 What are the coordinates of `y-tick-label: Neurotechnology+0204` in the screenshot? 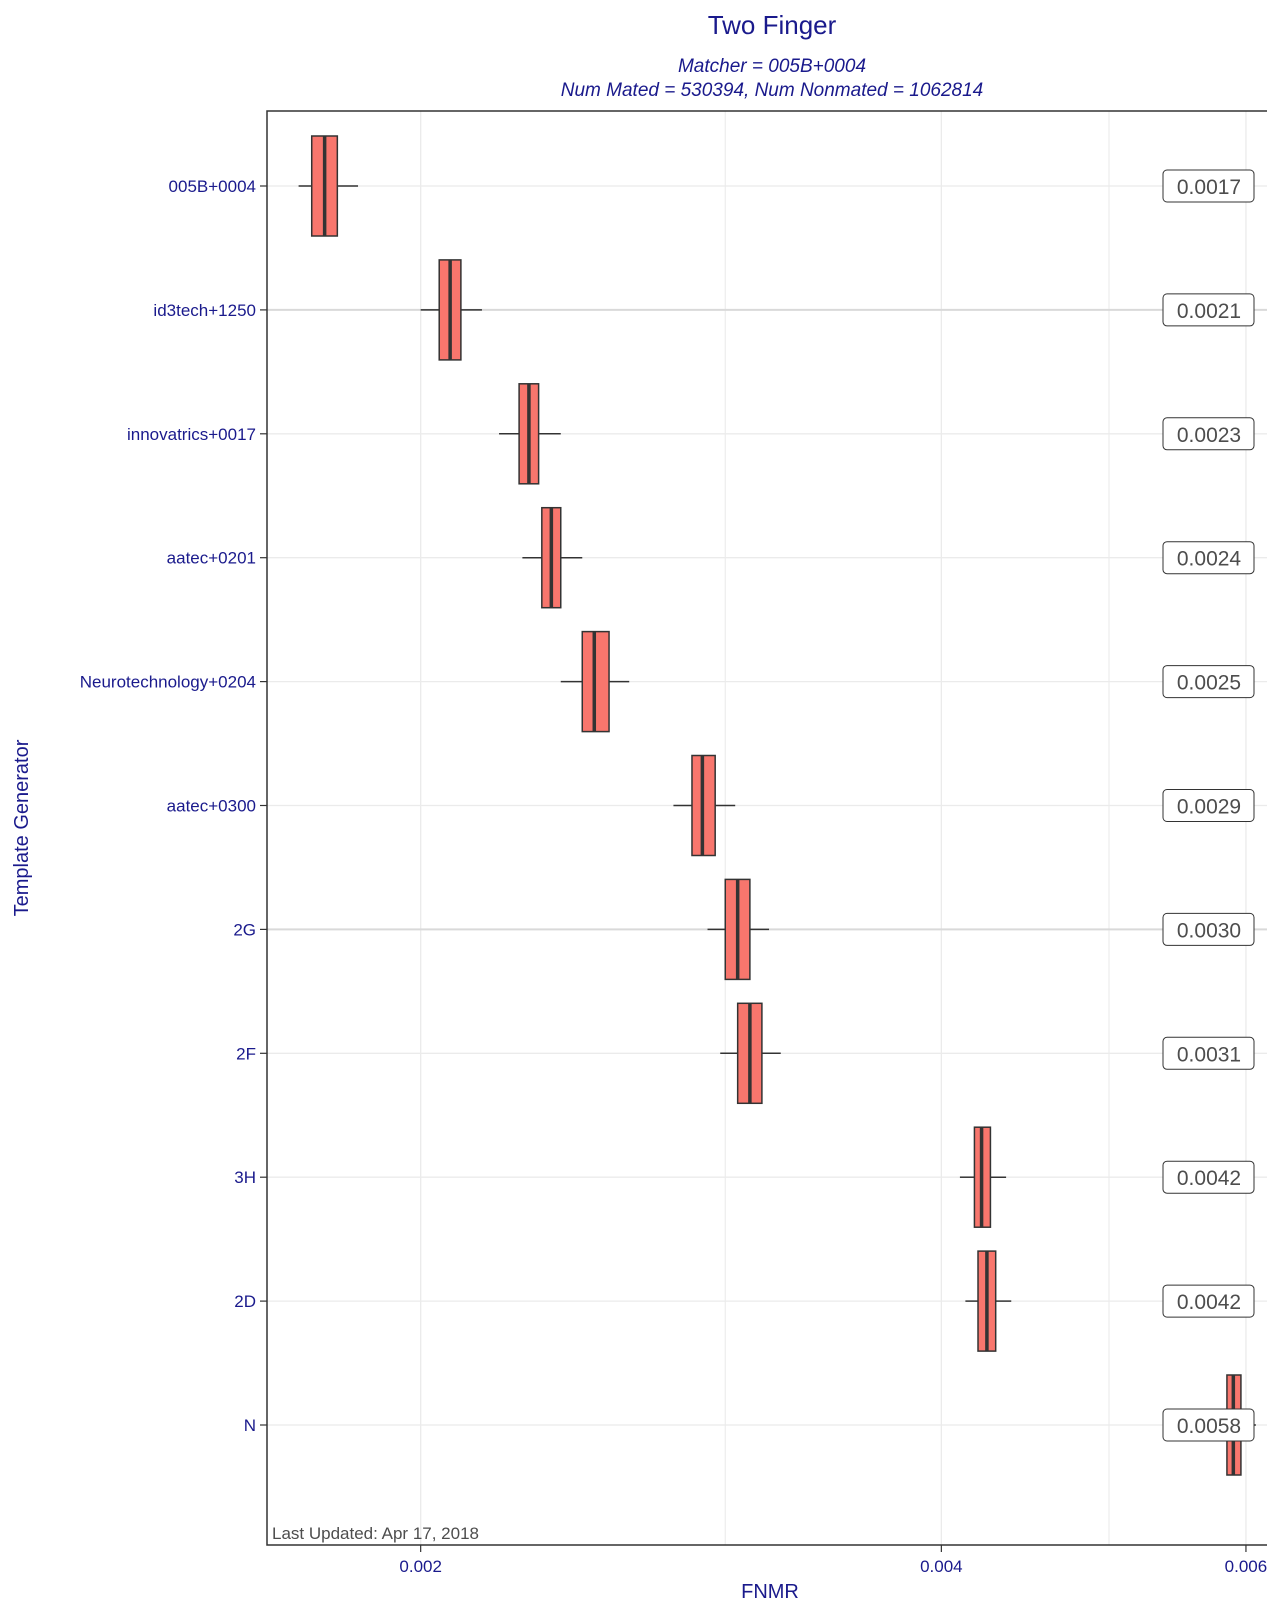 It's located at (168, 682).